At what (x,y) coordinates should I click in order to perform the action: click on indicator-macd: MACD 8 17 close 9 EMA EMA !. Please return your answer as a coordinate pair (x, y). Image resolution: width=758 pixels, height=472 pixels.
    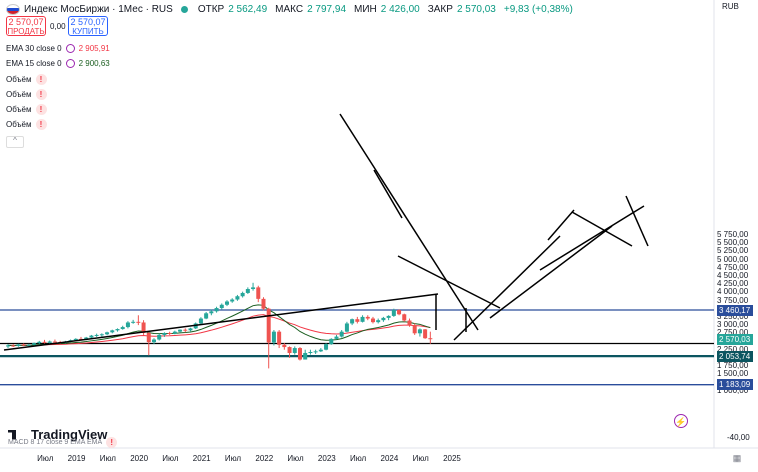
    Looking at the image, I should click on (63, 442).